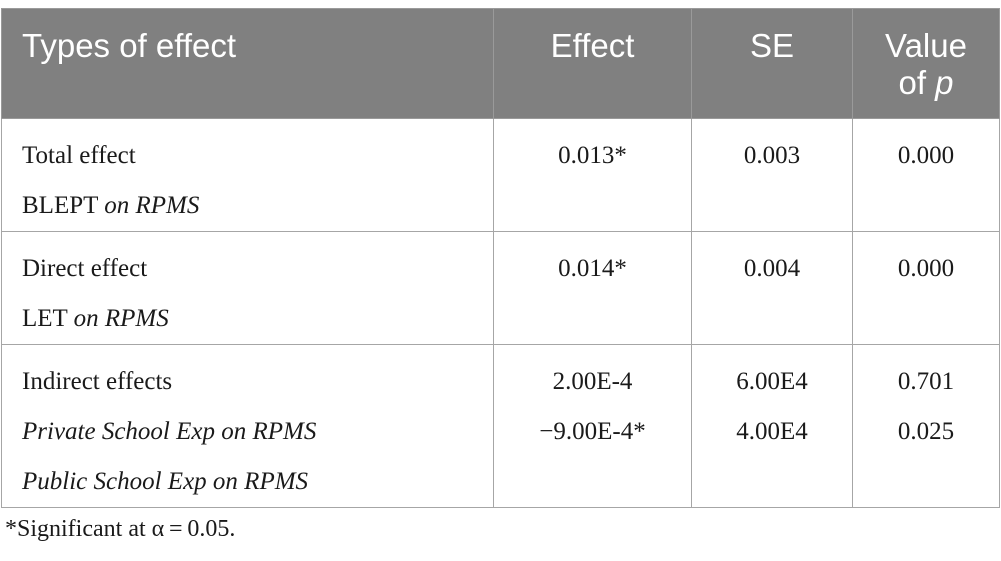  I want to click on row-label-cell: Total effect BLEPT on RPMS, so click(247, 175).